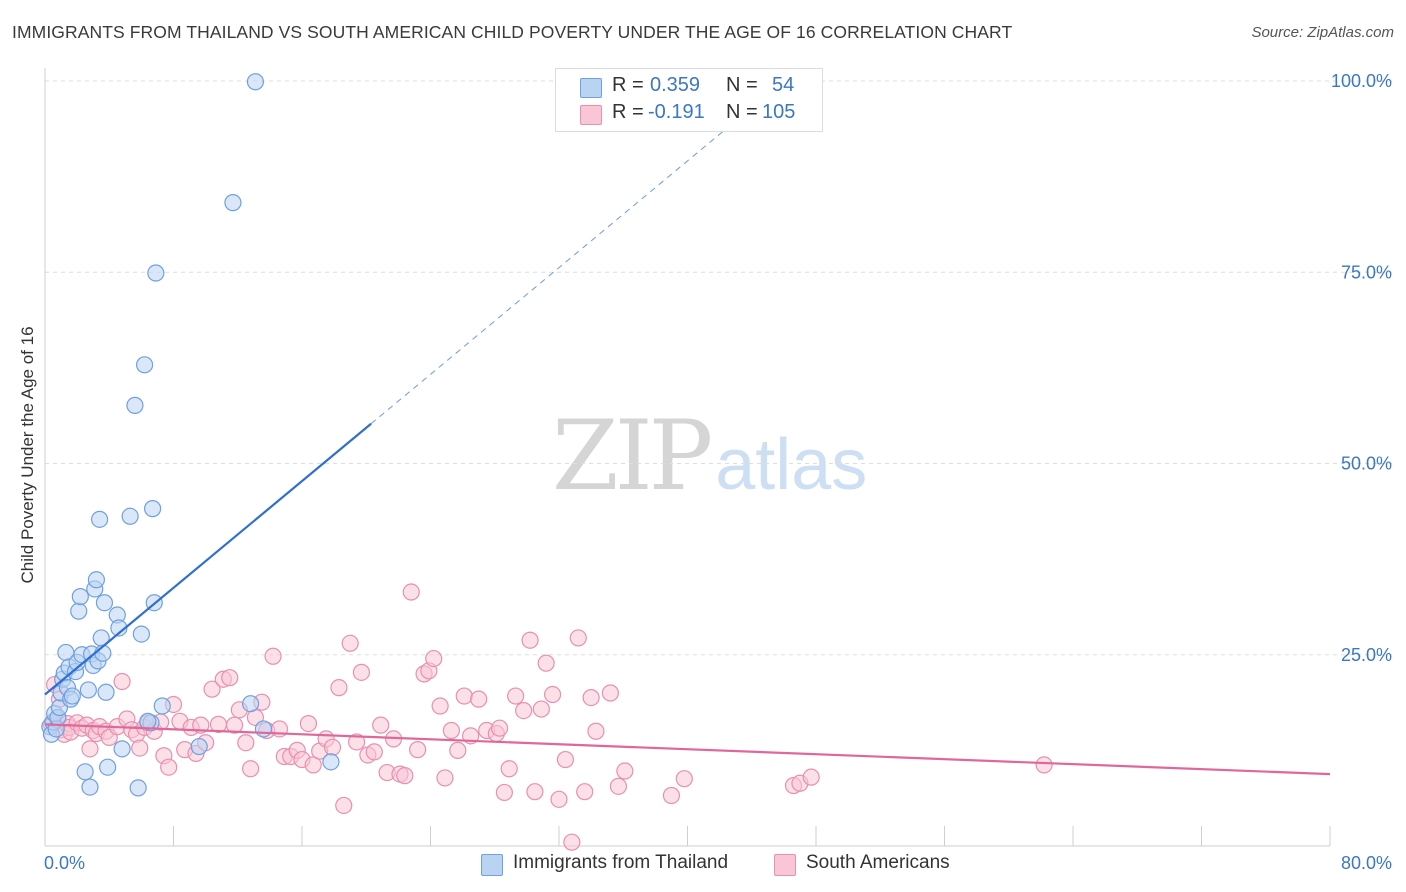 This screenshot has height=892, width=1406. I want to click on r-label: R =, so click(628, 85).